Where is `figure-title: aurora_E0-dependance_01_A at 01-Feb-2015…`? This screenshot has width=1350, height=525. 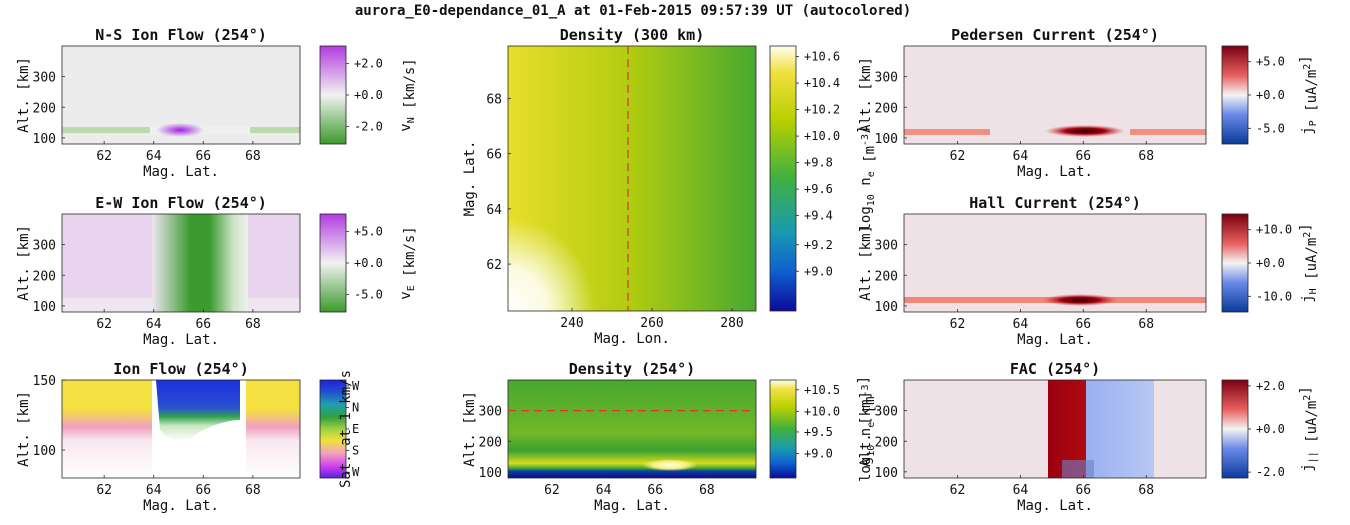 figure-title: aurora_E0-dependance_01_A at 01-Feb-2015… is located at coordinates (633, 11).